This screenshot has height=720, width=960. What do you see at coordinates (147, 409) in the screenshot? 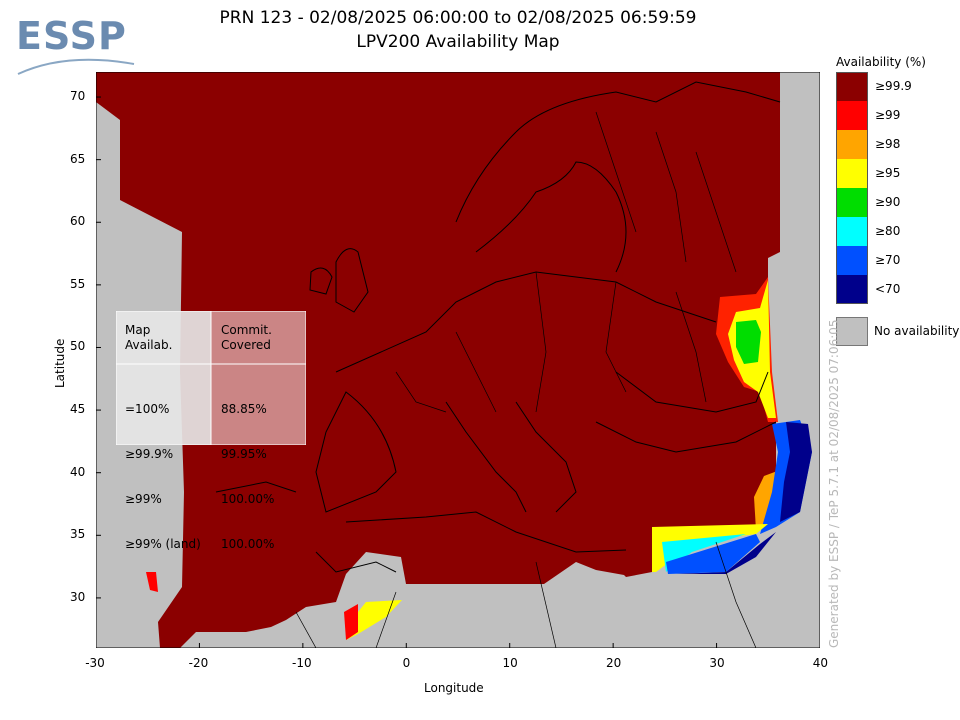
I see `stats-level-0: =100%` at bounding box center [147, 409].